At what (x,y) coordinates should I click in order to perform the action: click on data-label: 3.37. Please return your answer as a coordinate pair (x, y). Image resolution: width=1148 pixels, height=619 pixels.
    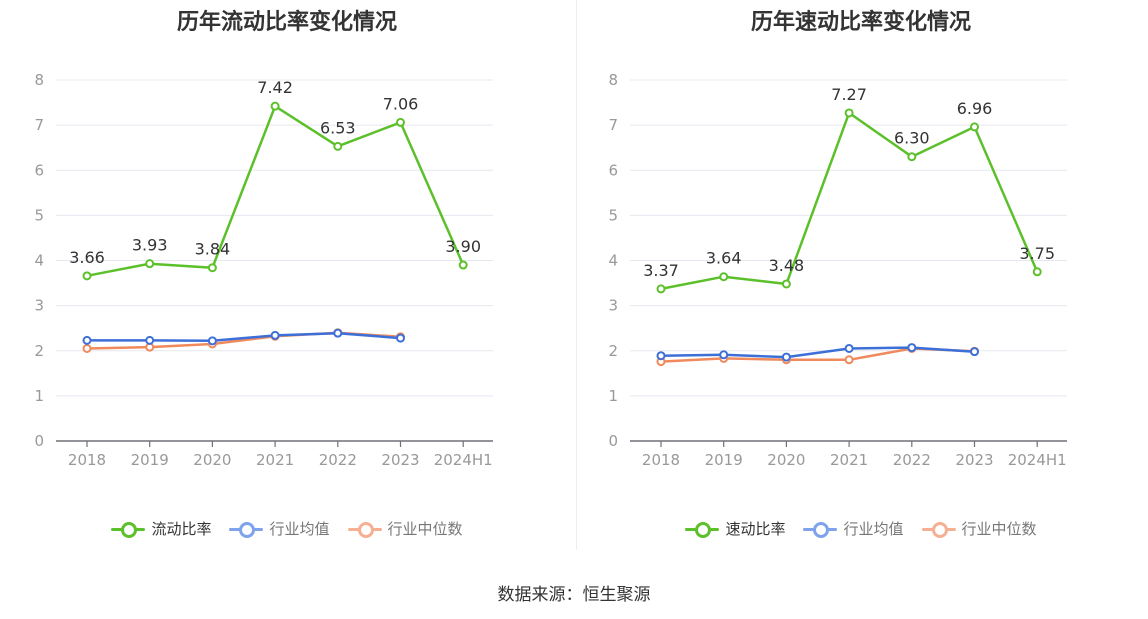
    Looking at the image, I should click on (661, 270).